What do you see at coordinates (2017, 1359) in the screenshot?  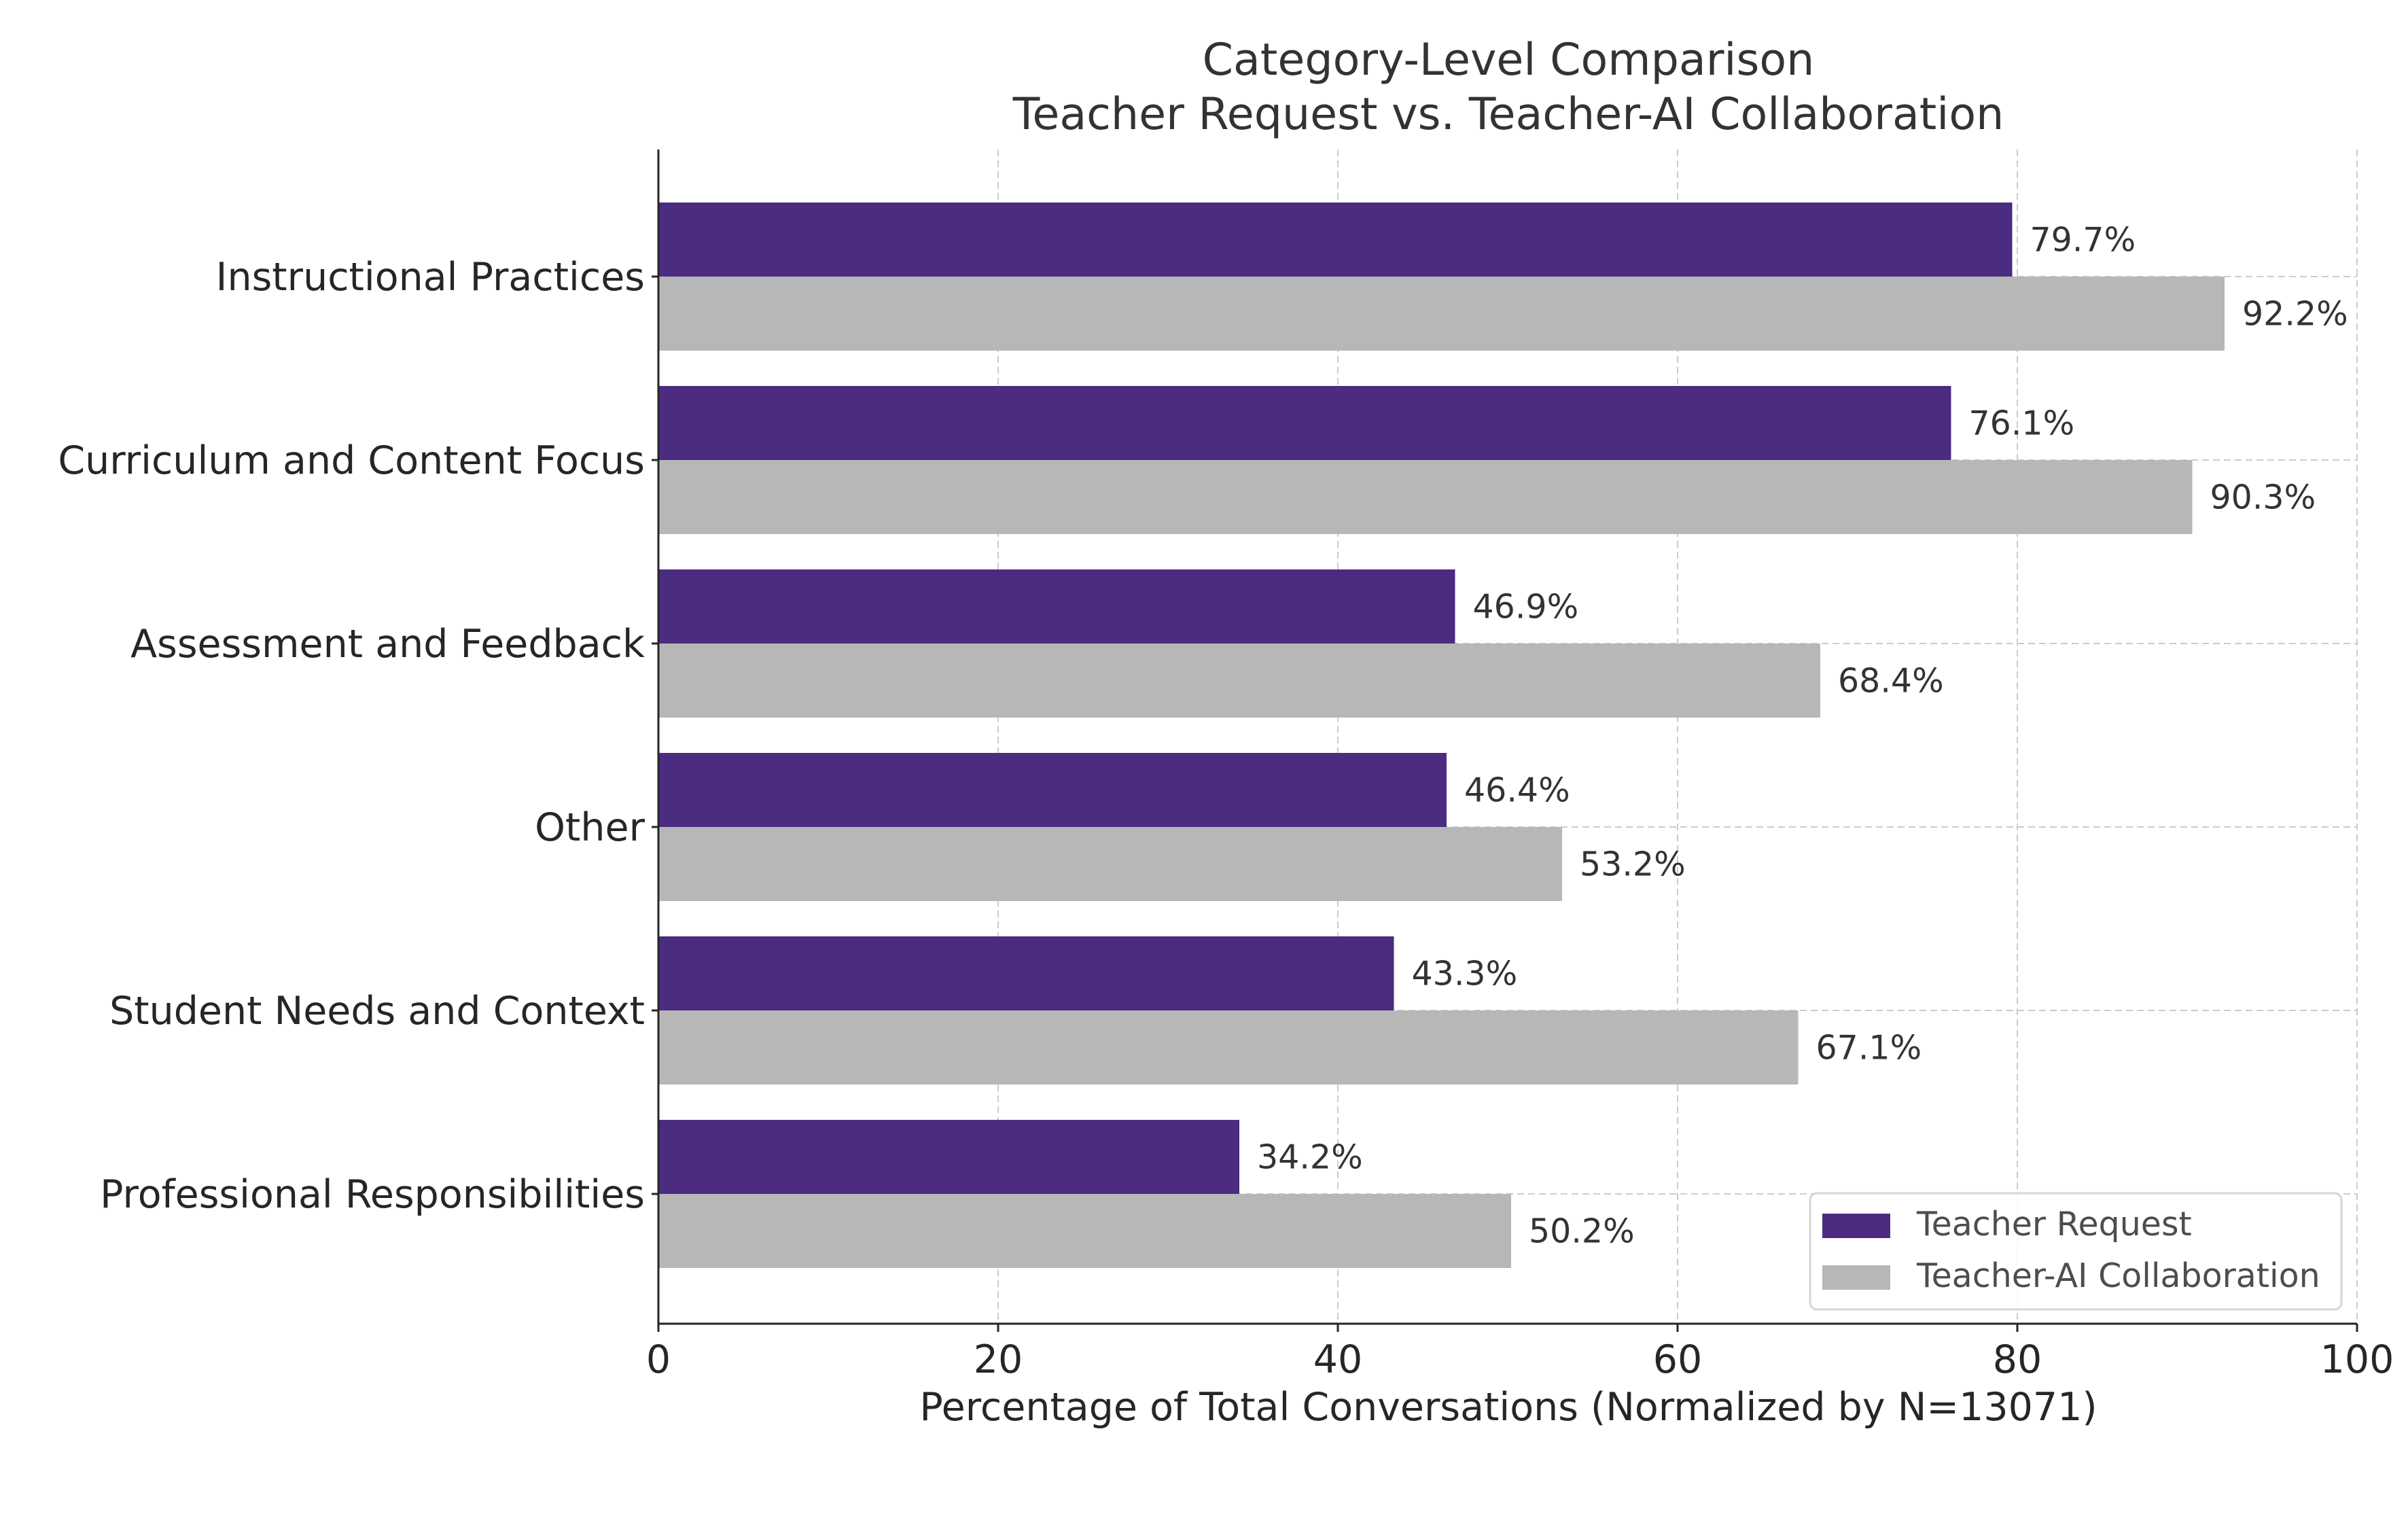 I see `x-tick-label-80: 80` at bounding box center [2017, 1359].